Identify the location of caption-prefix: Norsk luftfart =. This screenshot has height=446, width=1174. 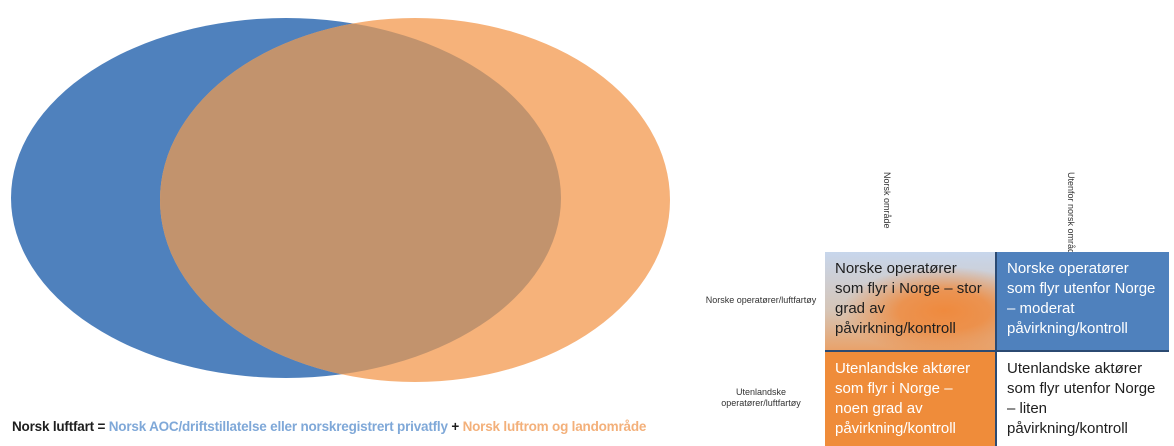
(60, 426).